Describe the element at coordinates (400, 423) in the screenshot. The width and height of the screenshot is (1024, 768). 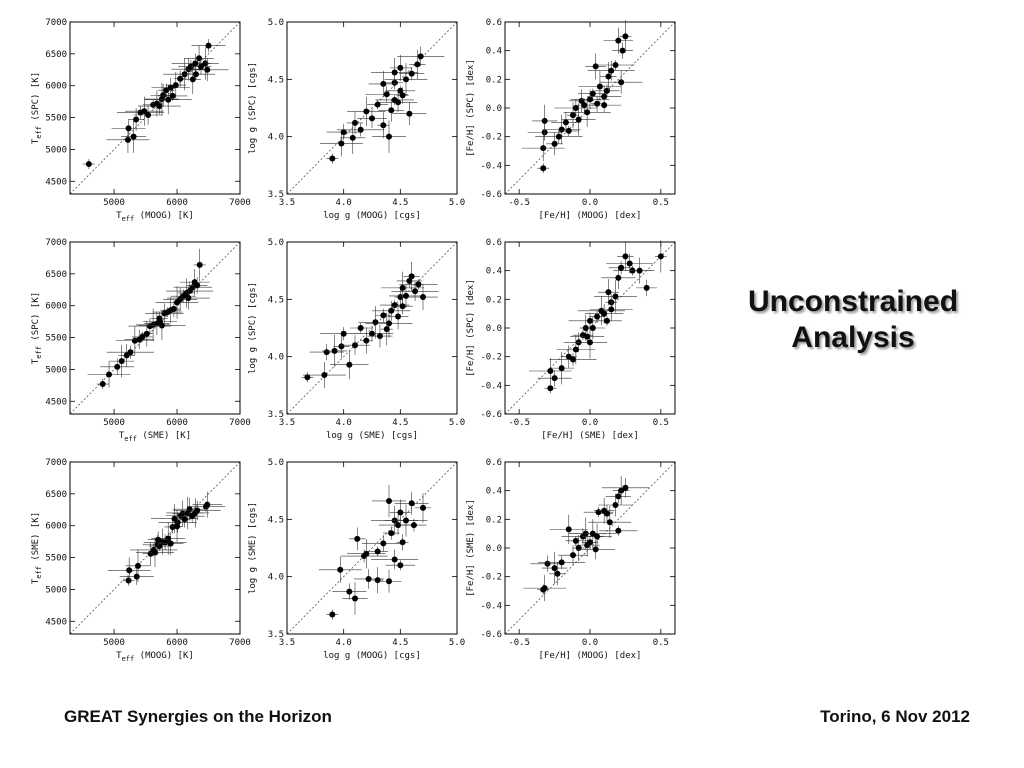
I see `x-tick-label: 4.5` at that location.